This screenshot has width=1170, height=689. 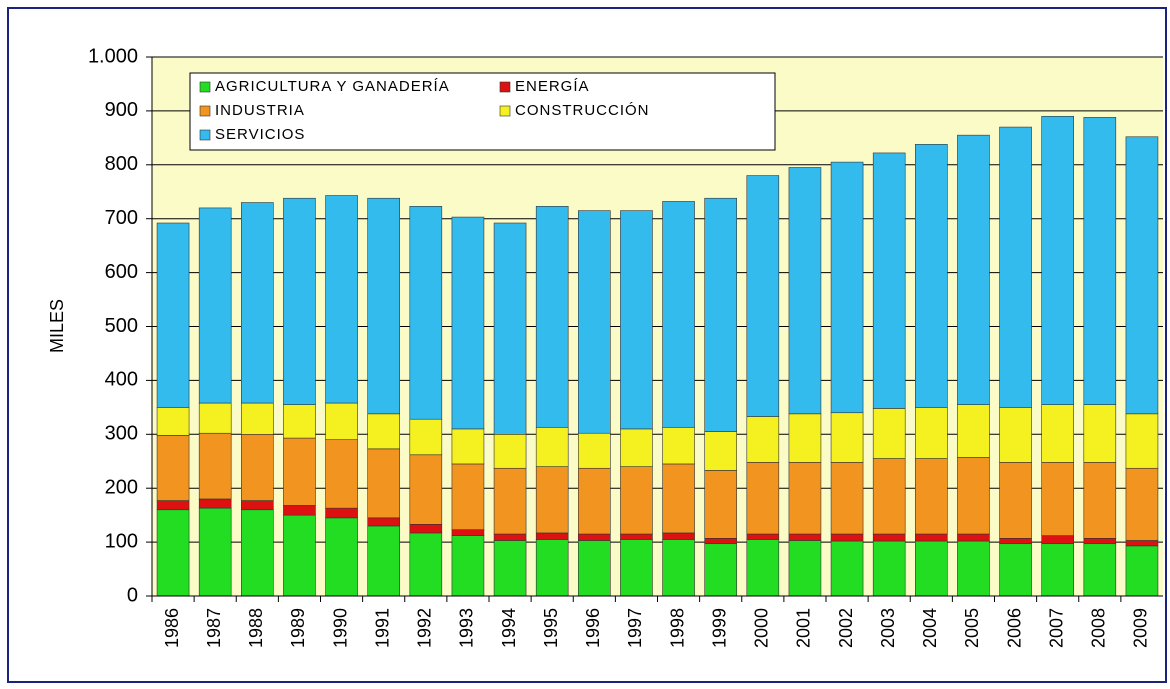 What do you see at coordinates (1056, 628) in the screenshot?
I see `x-tick-label: 2007` at bounding box center [1056, 628].